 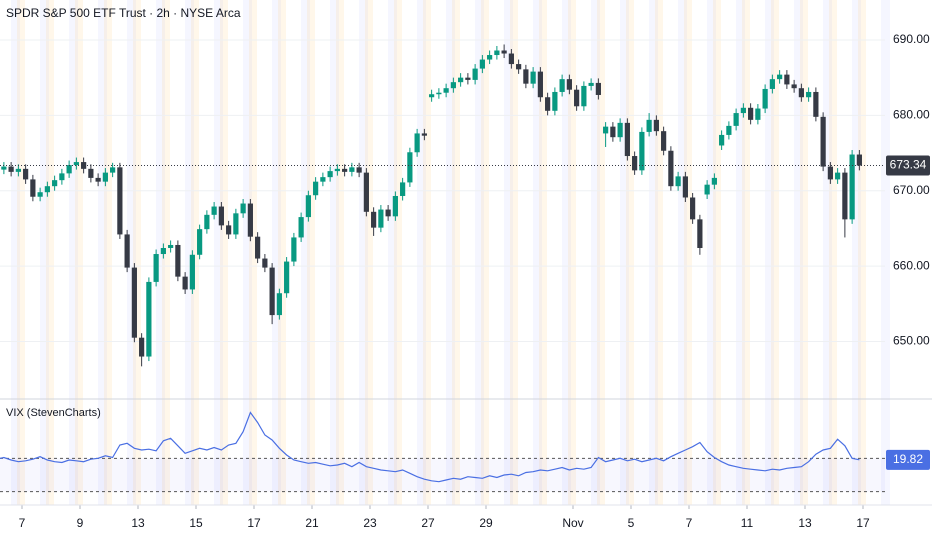 What do you see at coordinates (80, 523) in the screenshot?
I see `x-tick-label: 9` at bounding box center [80, 523].